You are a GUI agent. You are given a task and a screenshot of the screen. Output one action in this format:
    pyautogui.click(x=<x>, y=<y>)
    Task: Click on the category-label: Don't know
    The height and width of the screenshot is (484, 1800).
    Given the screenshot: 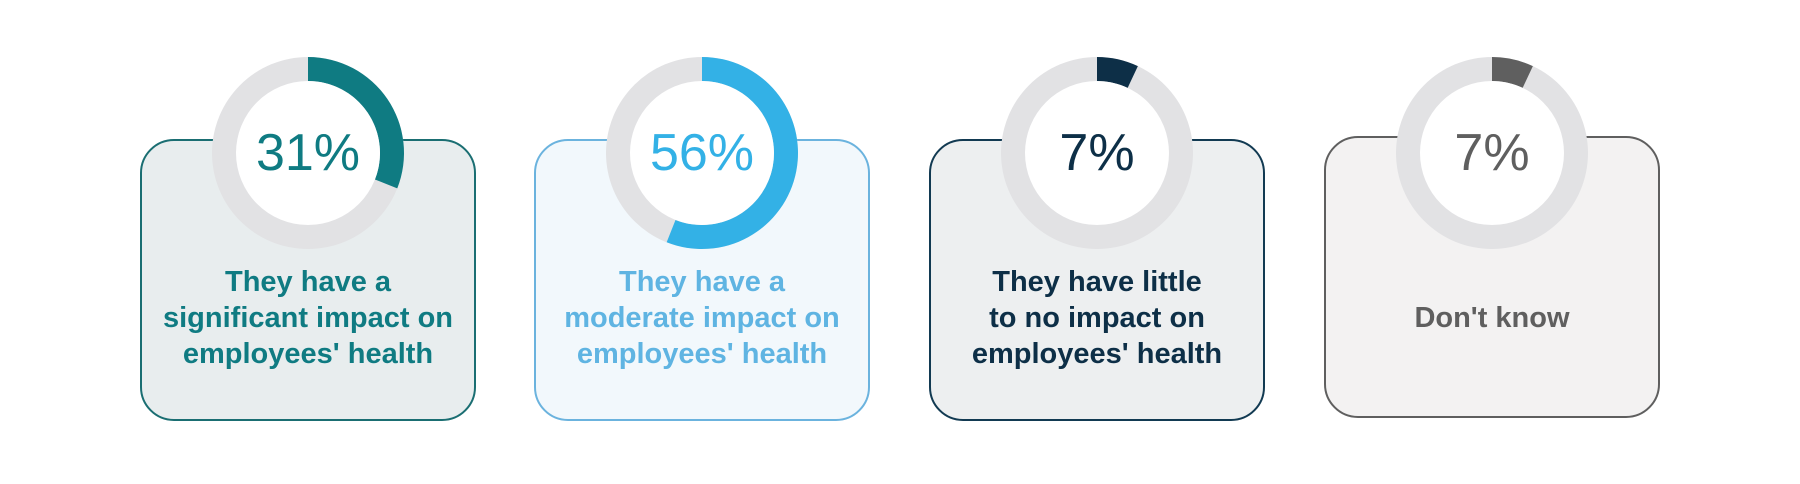 What is the action you would take?
    pyautogui.click(x=1492, y=318)
    